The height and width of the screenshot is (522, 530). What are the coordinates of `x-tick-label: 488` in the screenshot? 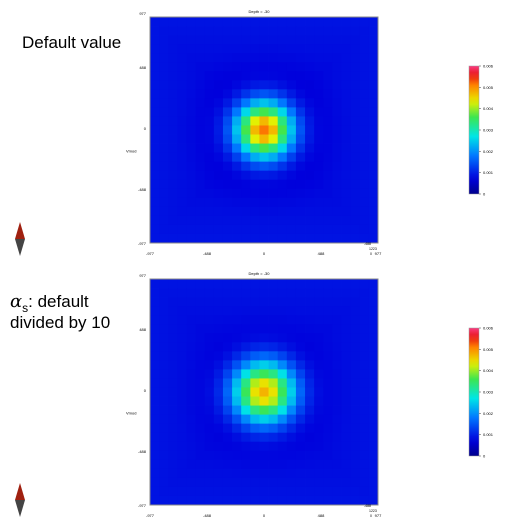 It's located at (321, 515).